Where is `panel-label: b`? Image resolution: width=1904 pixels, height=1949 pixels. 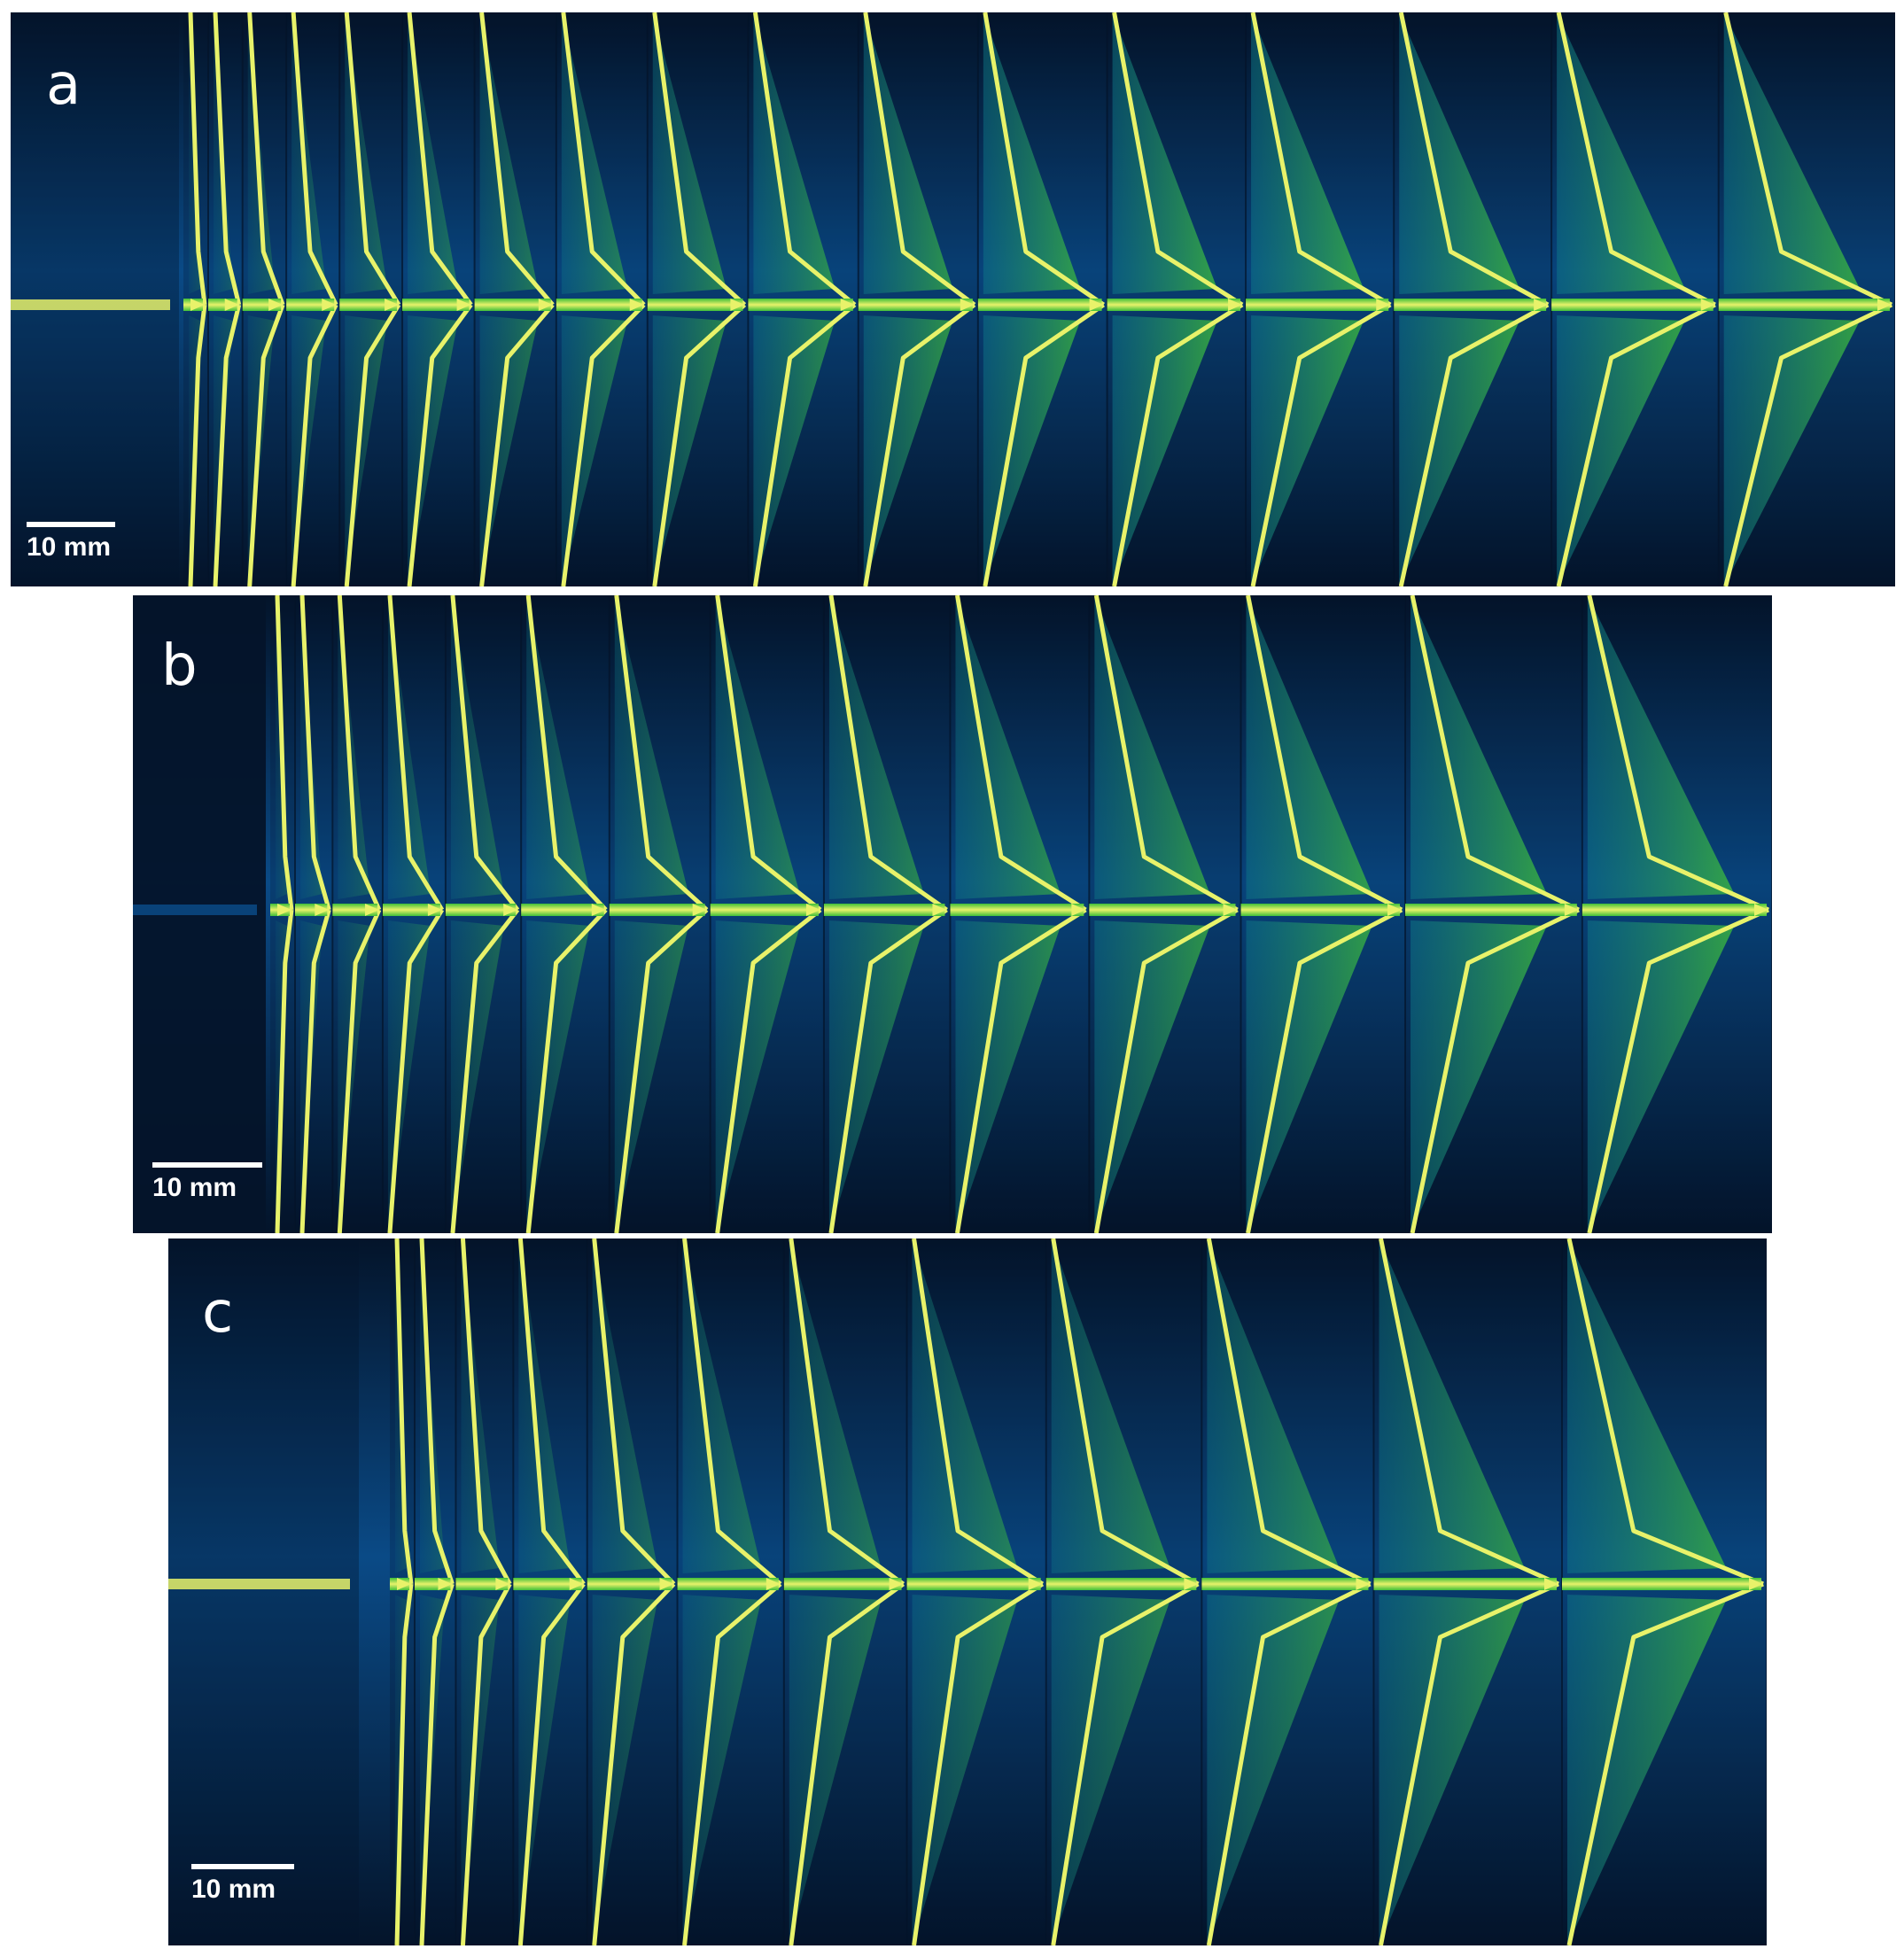 panel-label: b is located at coordinates (179, 666).